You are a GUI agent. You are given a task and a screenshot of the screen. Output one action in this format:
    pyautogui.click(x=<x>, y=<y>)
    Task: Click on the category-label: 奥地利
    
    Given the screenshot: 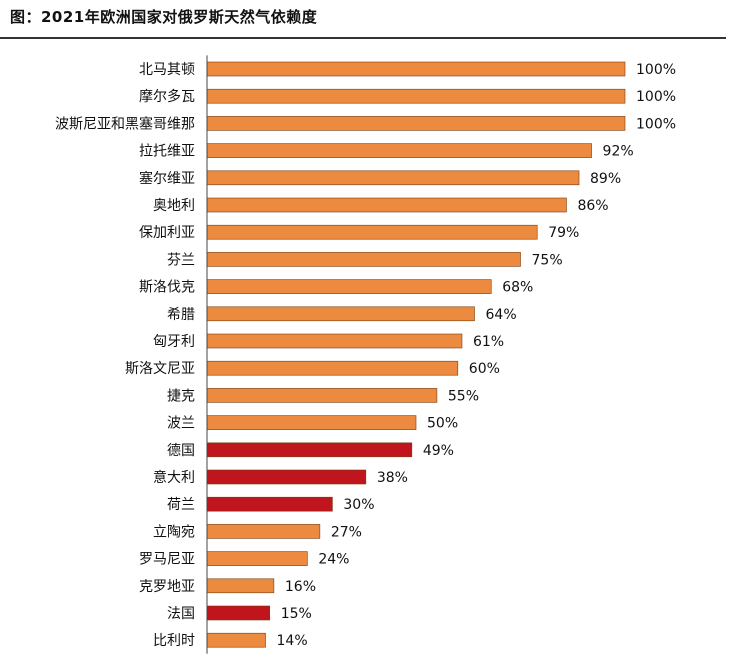 What is the action you would take?
    pyautogui.click(x=174, y=205)
    